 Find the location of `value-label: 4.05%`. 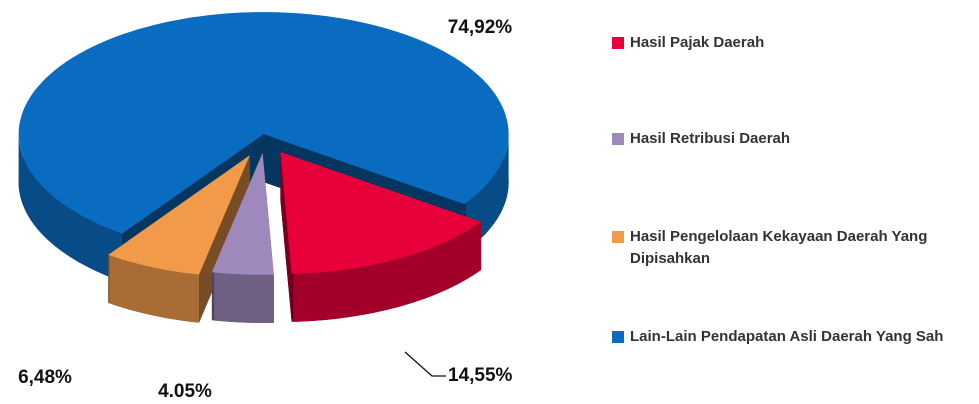

value-label: 4.05% is located at coordinates (185, 391).